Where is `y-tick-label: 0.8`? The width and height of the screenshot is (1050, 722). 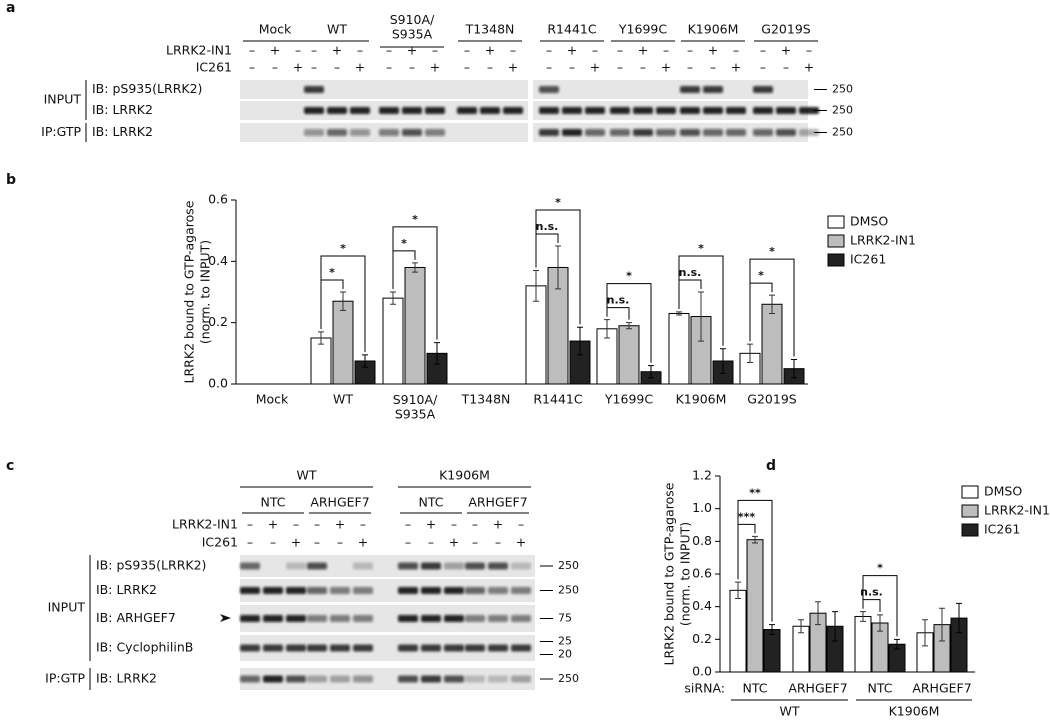 y-tick-label: 0.8 is located at coordinates (702, 540).